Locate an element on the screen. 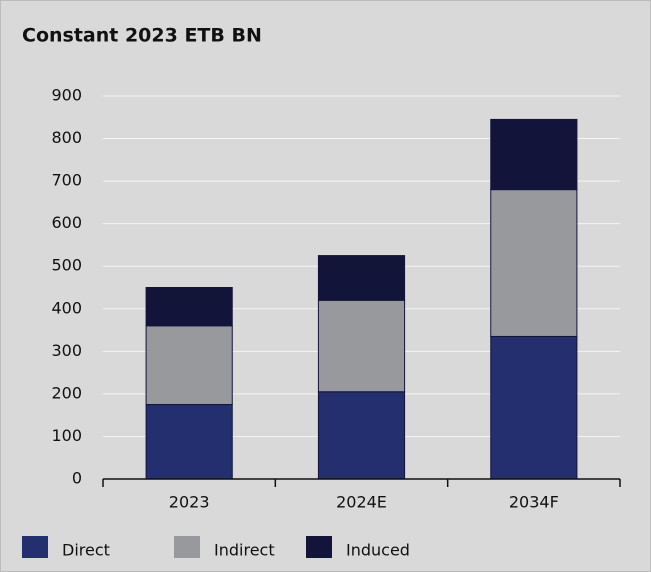  x-tick-label: 2024E is located at coordinates (361, 502).